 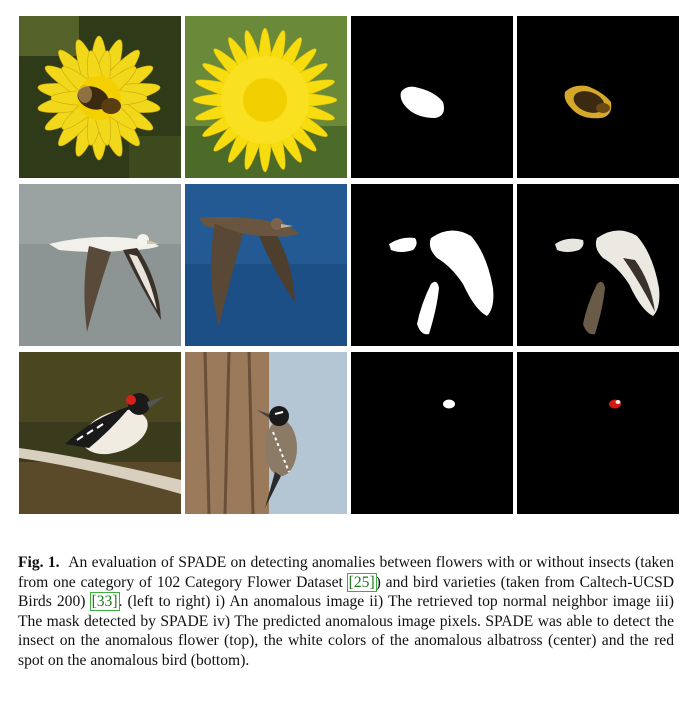 What do you see at coordinates (266, 433) in the screenshot?
I see `normal-neighbor-woodpecker-image` at bounding box center [266, 433].